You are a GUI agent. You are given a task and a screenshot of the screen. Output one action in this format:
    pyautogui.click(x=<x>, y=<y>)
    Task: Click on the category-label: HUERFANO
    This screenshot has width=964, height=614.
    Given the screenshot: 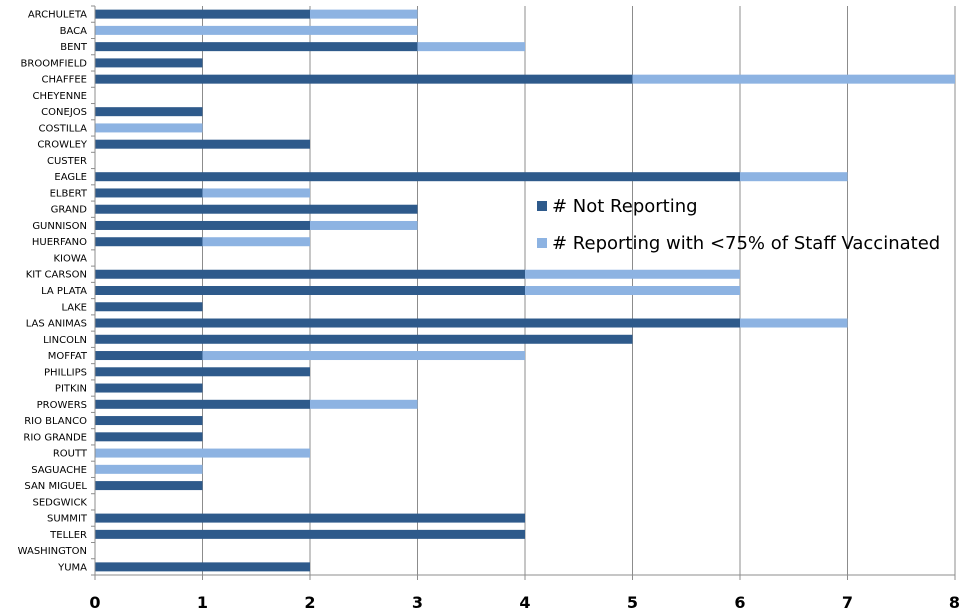 What is the action you would take?
    pyautogui.click(x=59, y=242)
    